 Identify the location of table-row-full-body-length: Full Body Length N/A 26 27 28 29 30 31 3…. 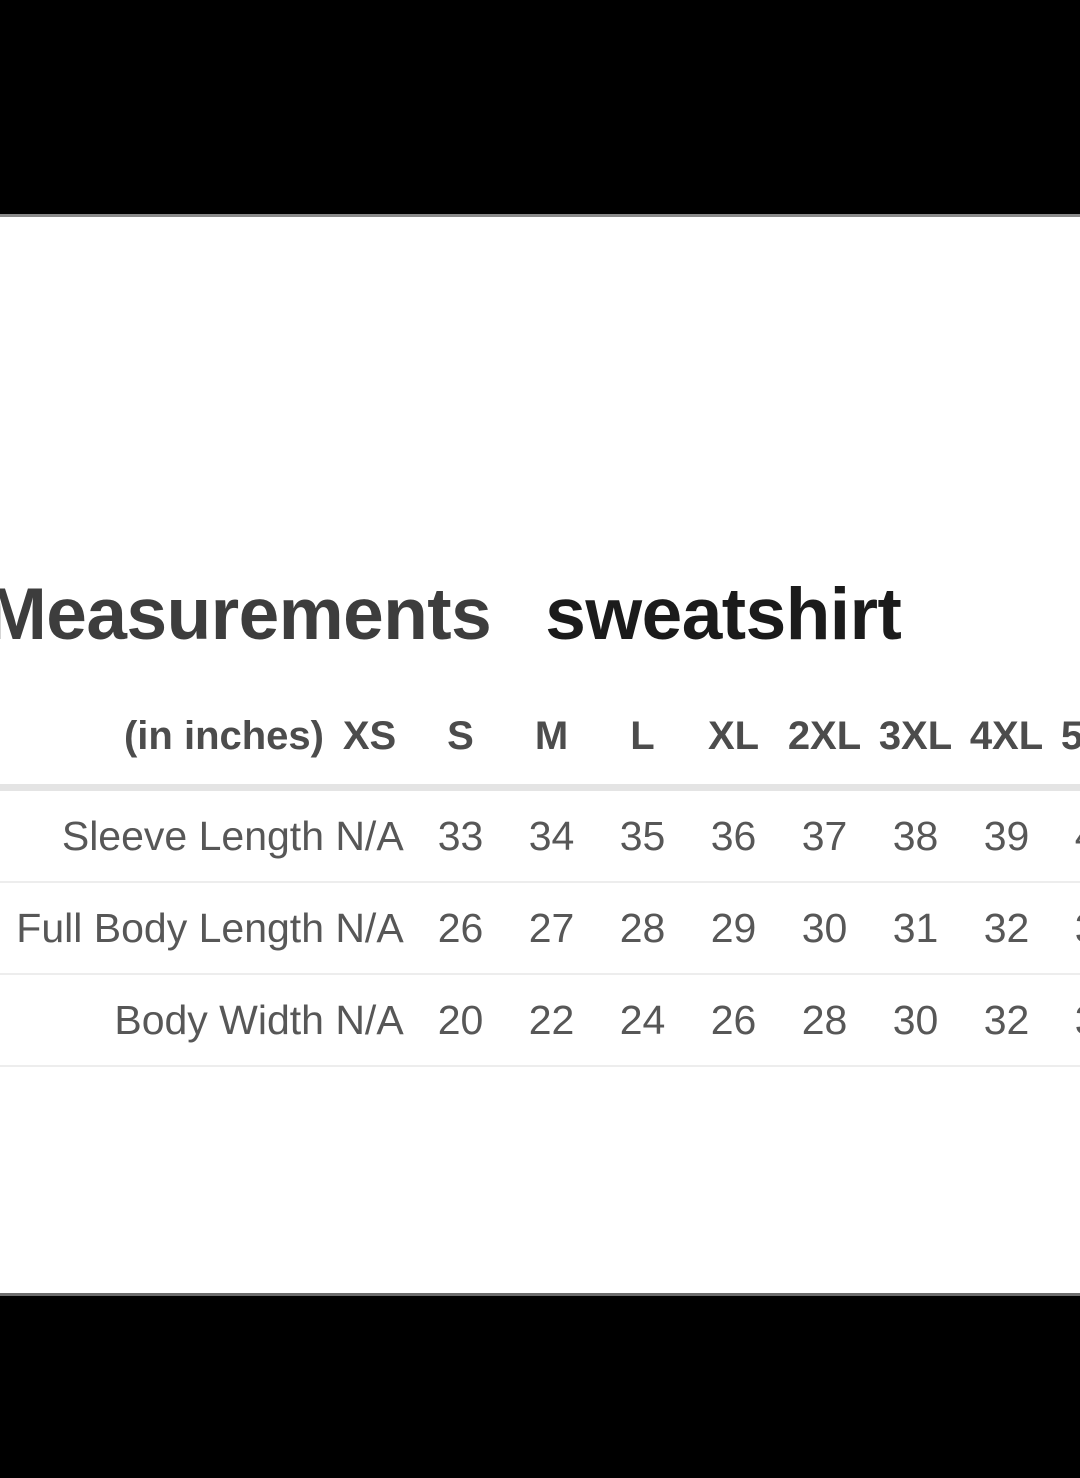
(540, 929).